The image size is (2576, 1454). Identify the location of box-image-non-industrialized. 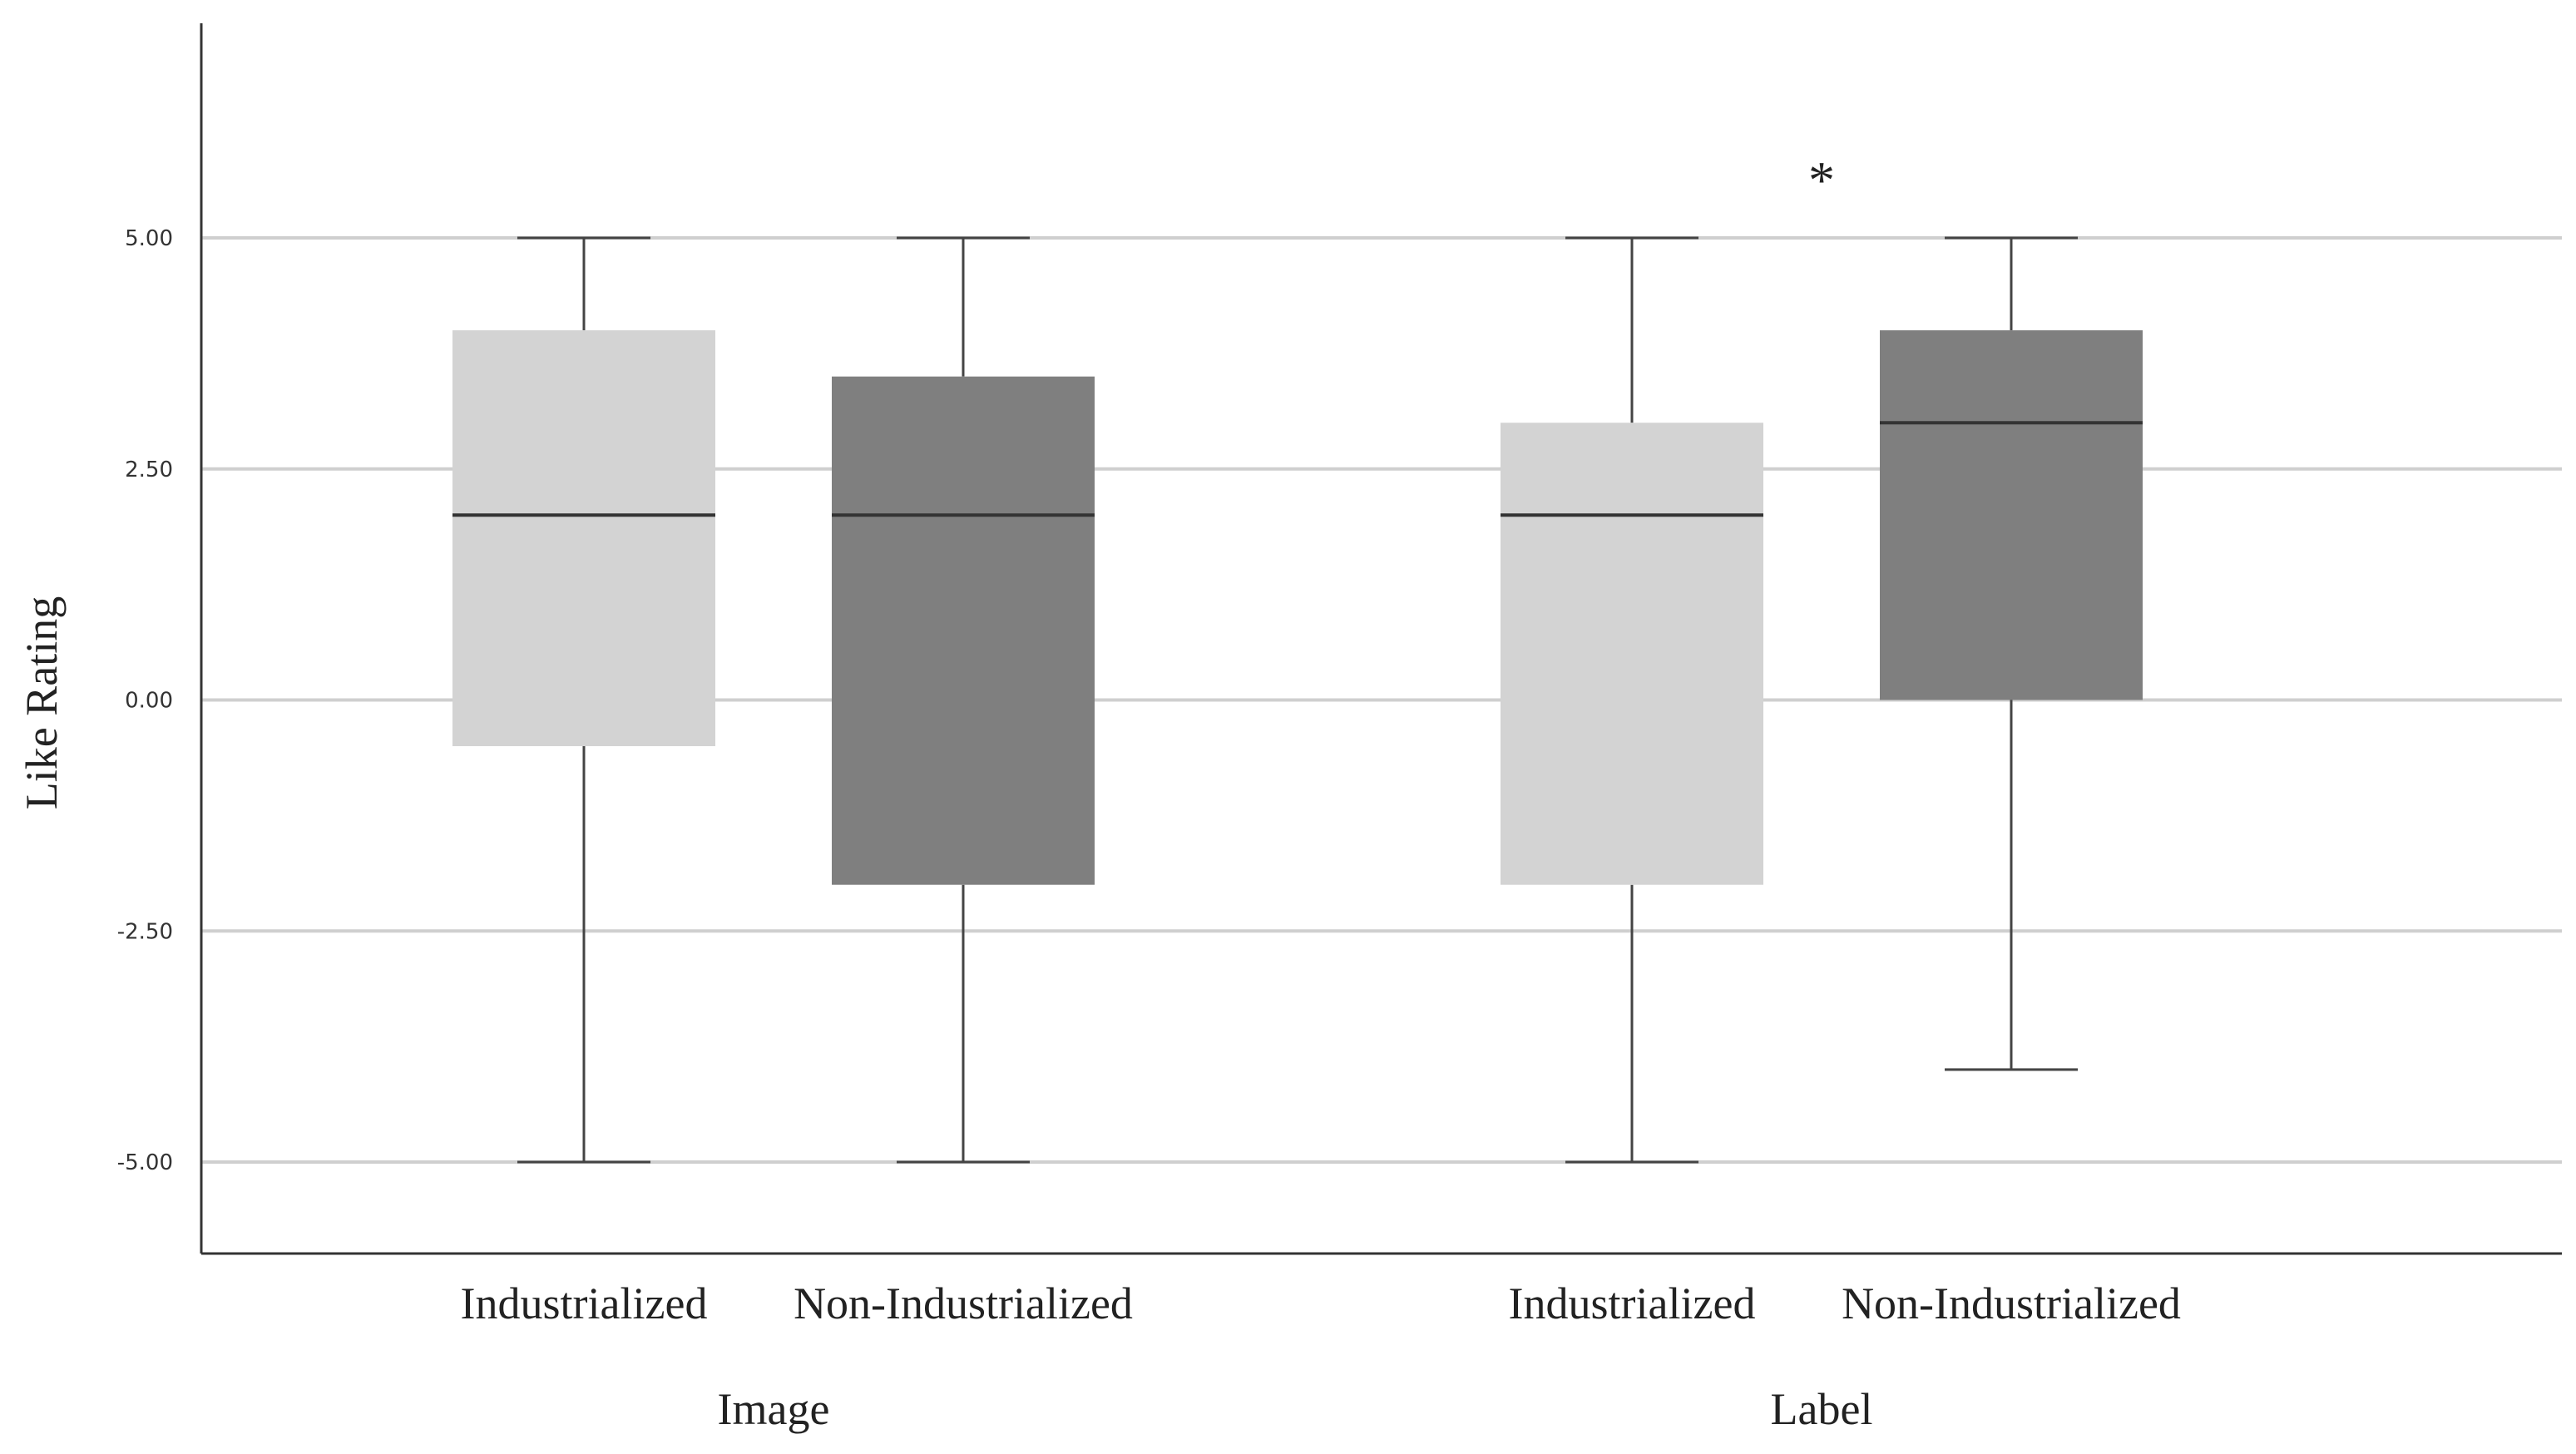
(963, 700).